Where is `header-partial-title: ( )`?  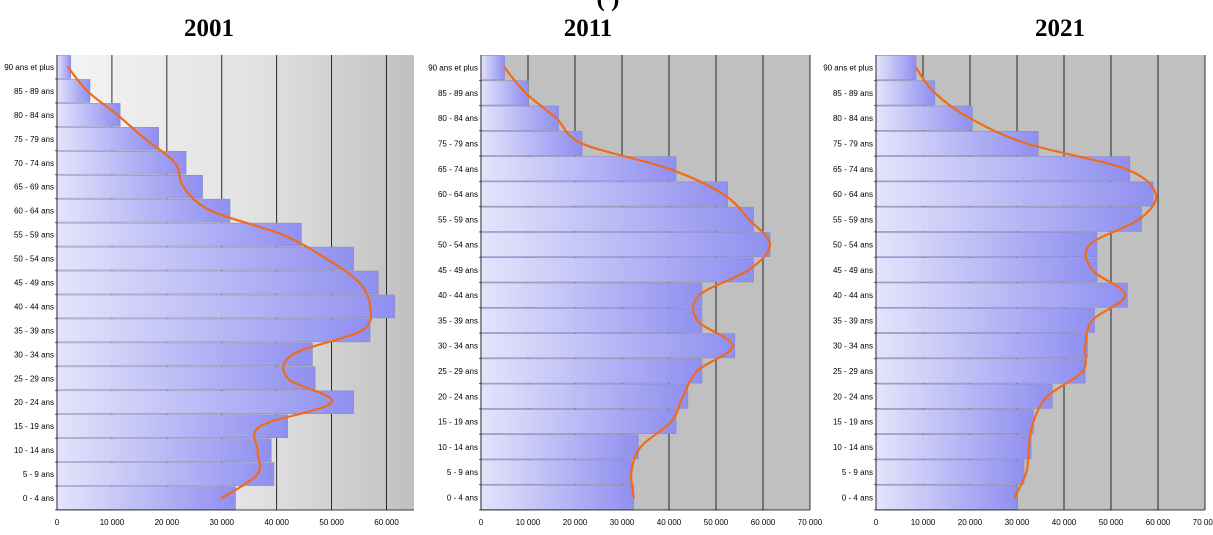
header-partial-title: ( ) is located at coordinates (608, 6).